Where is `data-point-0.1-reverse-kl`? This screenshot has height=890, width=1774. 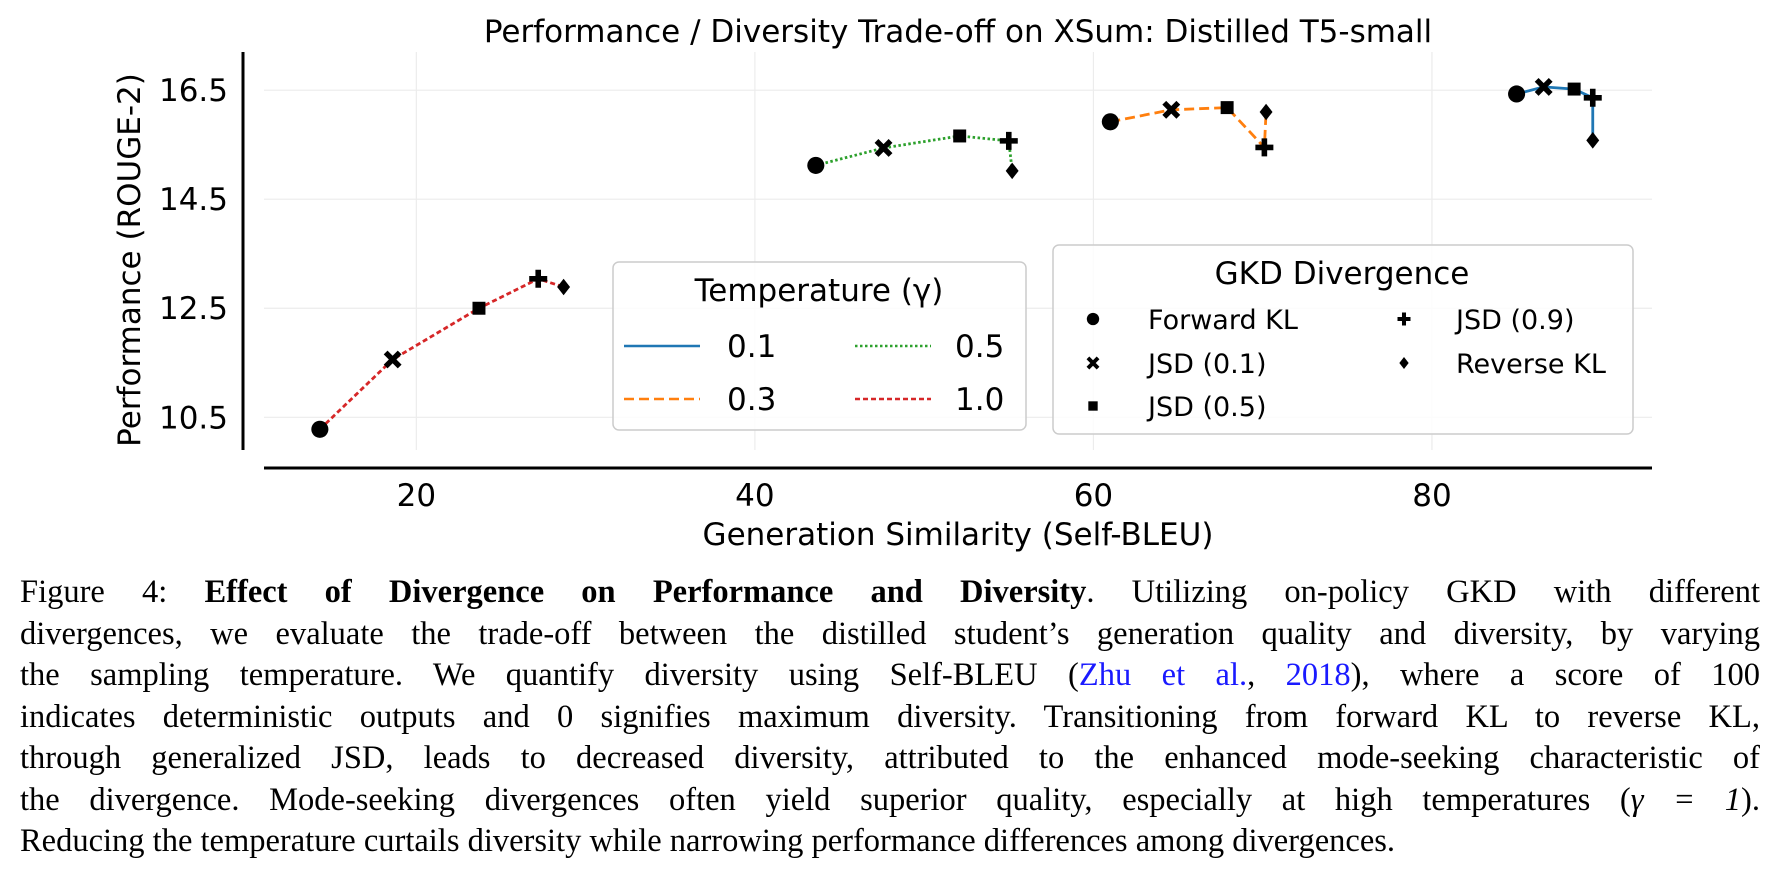 data-point-0.1-reverse-kl is located at coordinates (1593, 140).